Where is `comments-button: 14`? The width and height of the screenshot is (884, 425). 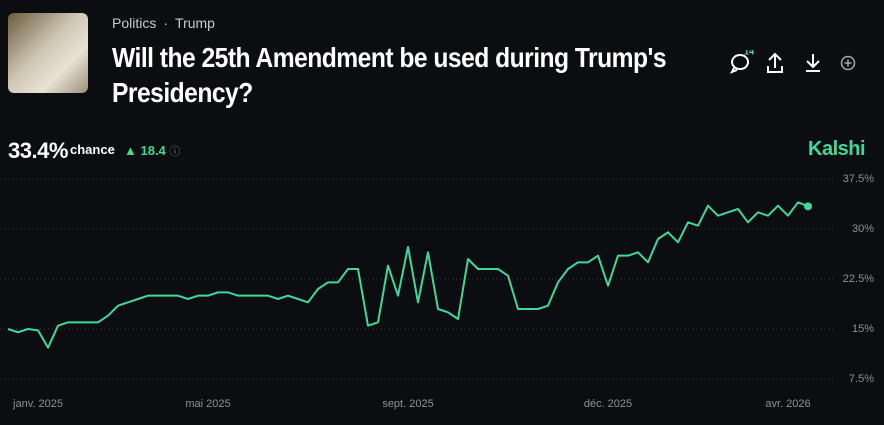
comments-button: 14 is located at coordinates (741, 62).